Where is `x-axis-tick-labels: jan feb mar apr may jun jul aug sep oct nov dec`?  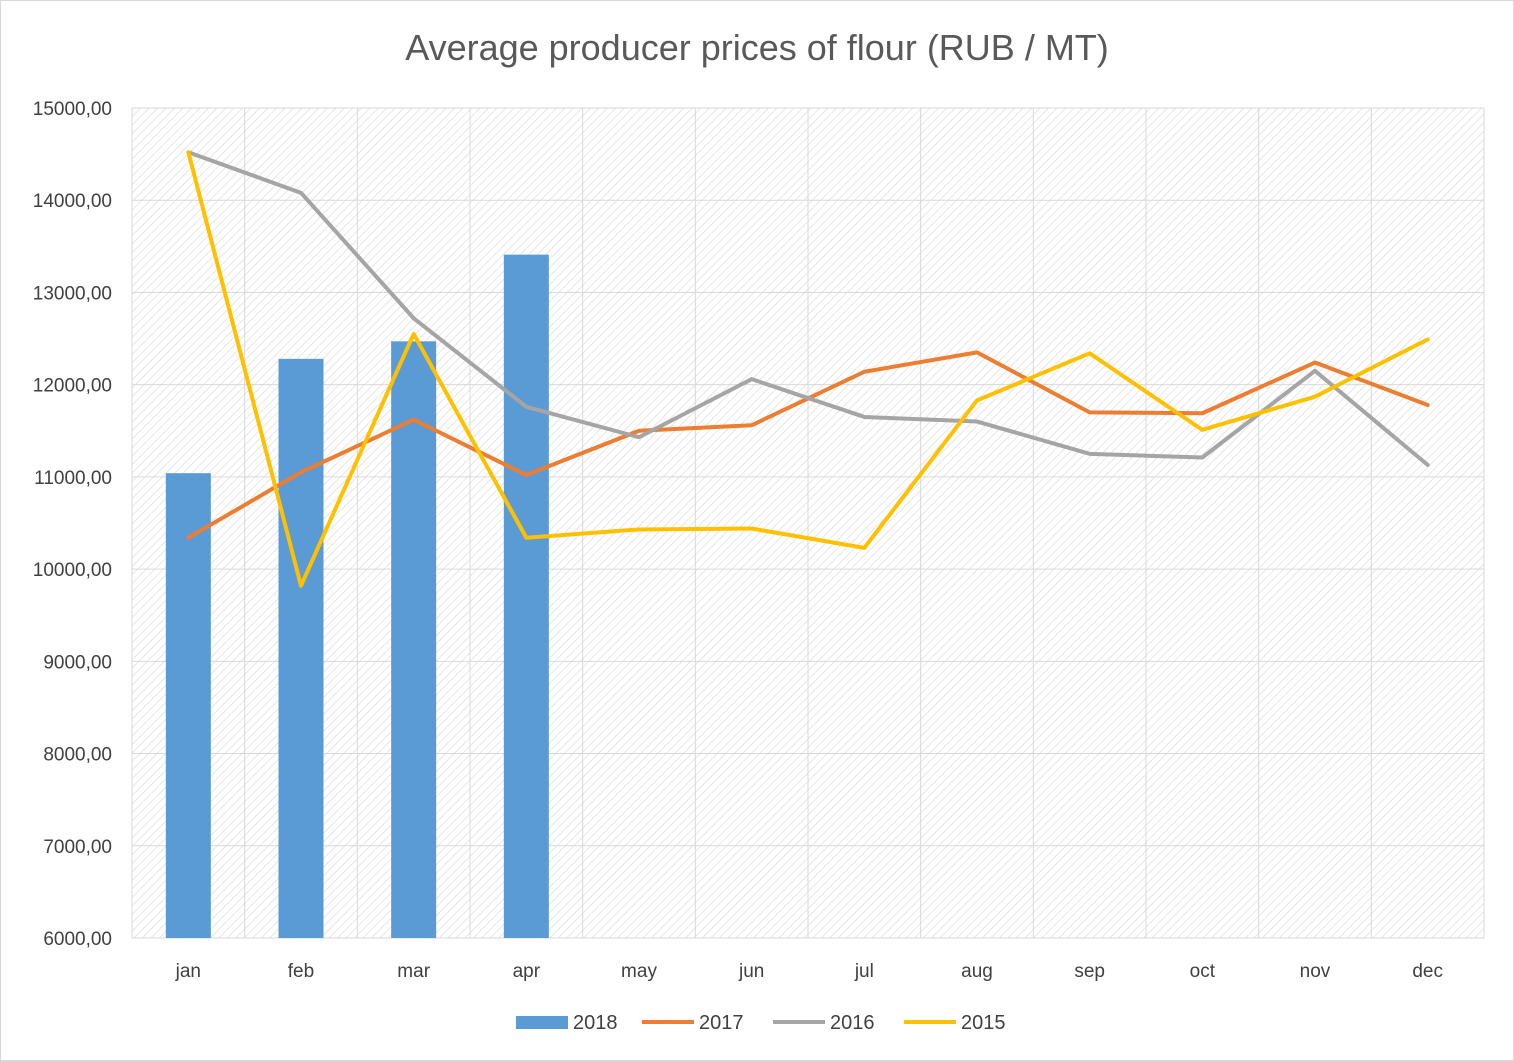 x-axis-tick-labels: jan feb mar apr may jun jul aug sep oct nov dec is located at coordinates (809, 971).